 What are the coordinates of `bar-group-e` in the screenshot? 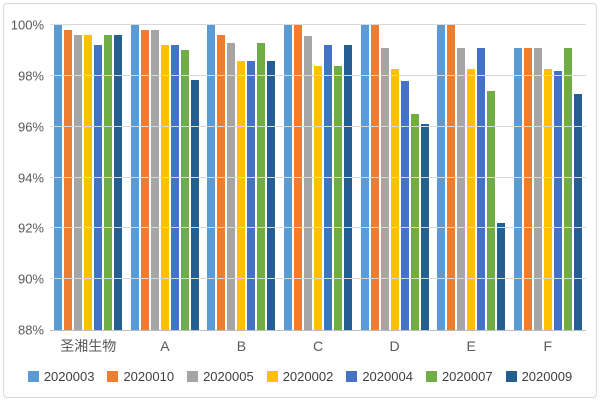 It's located at (471, 177).